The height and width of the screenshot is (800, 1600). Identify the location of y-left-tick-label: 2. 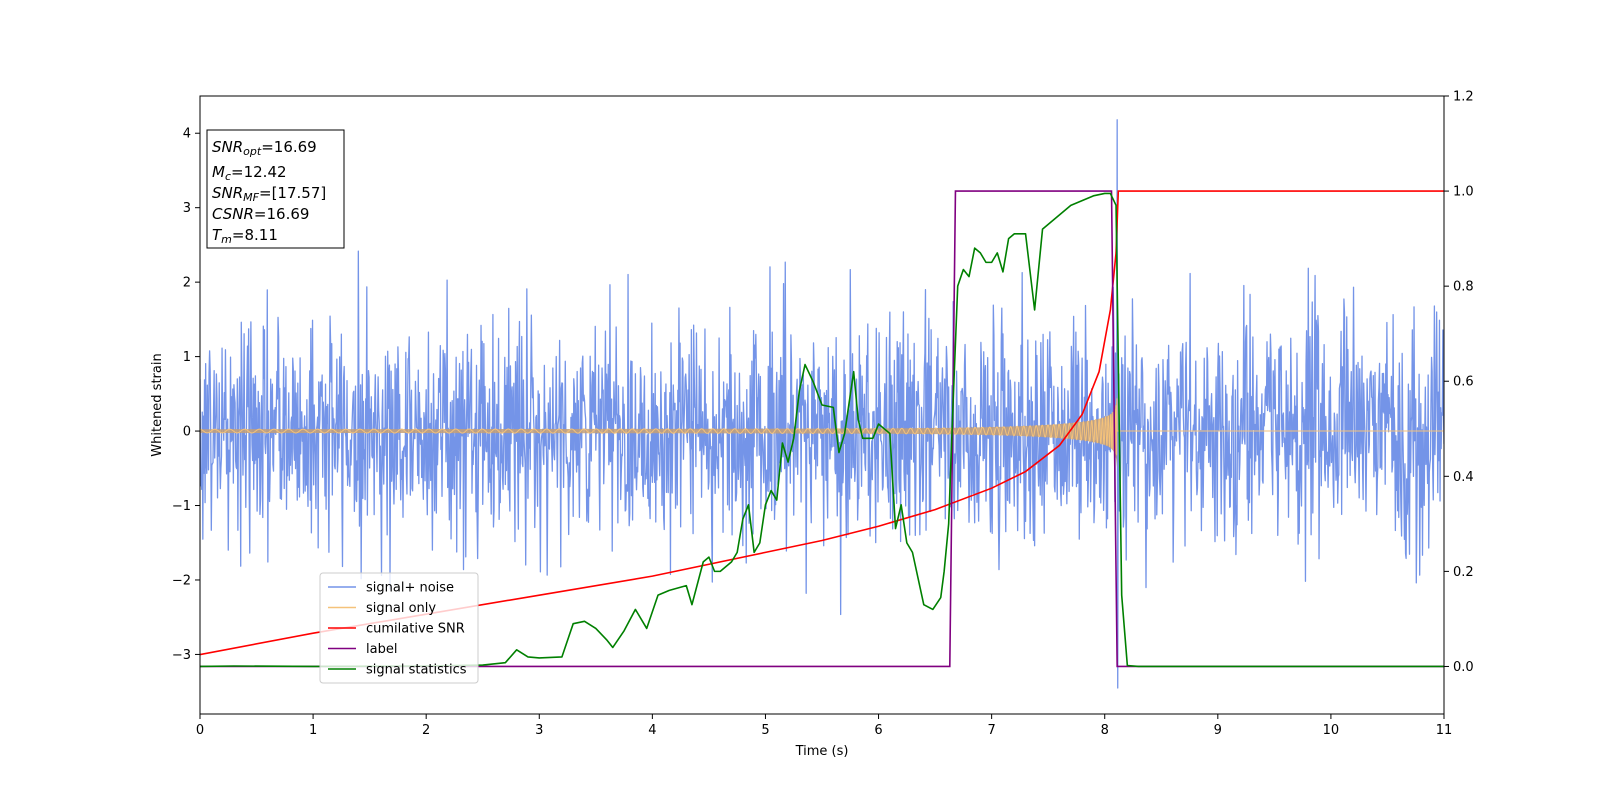
(187, 283).